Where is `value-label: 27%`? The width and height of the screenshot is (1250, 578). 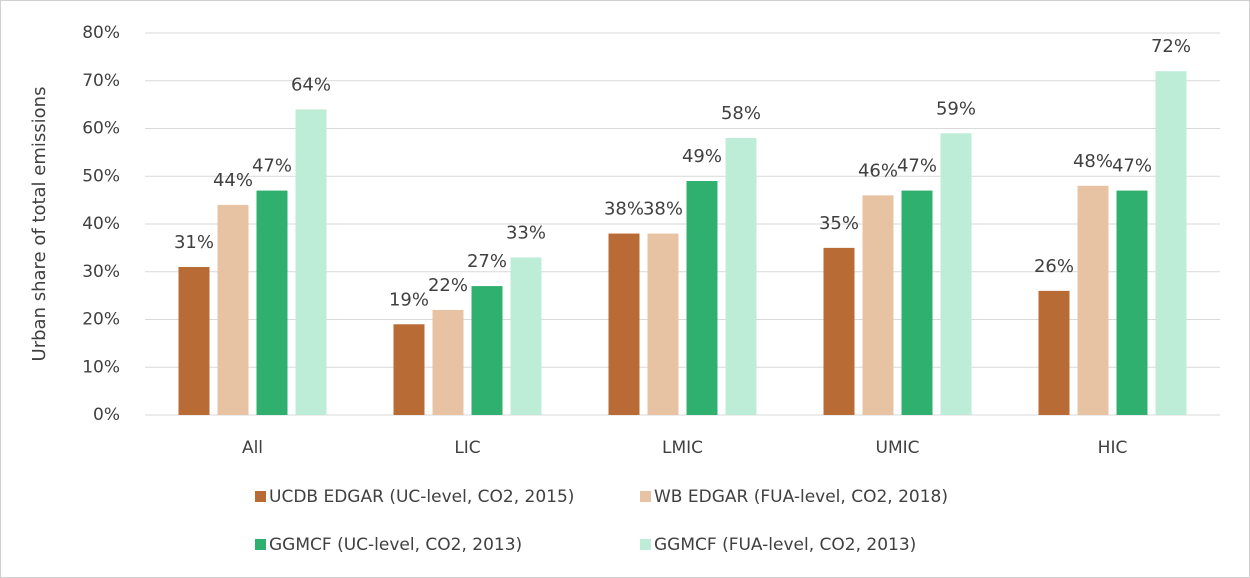
value-label: 27% is located at coordinates (487, 261).